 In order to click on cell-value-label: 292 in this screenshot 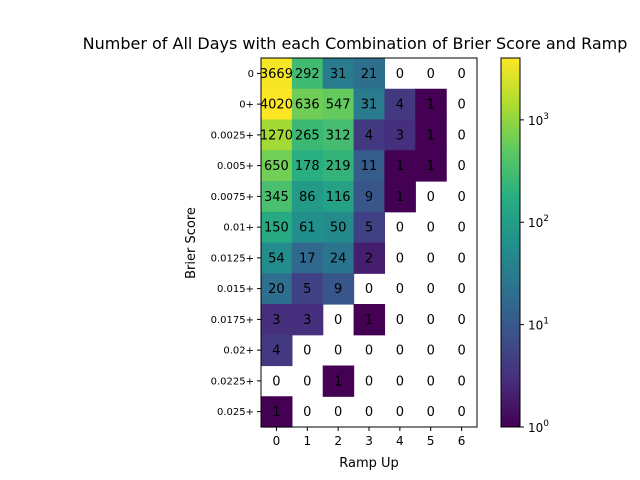, I will do `click(307, 74)`.